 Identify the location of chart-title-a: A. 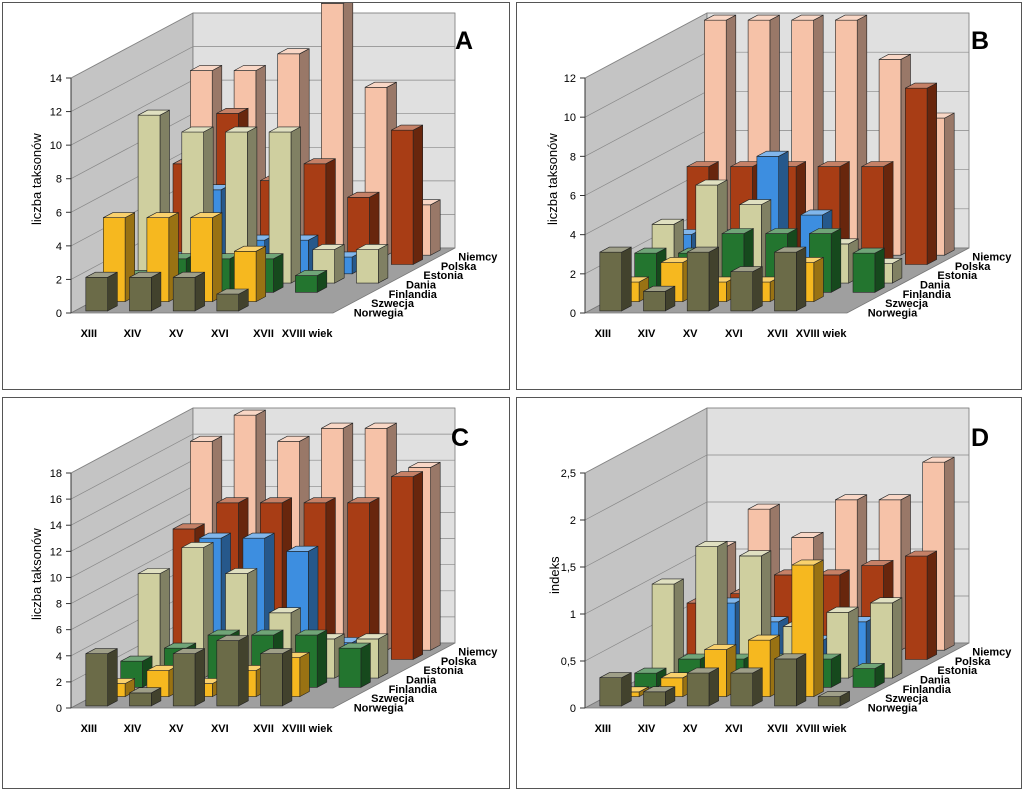
(464, 41).